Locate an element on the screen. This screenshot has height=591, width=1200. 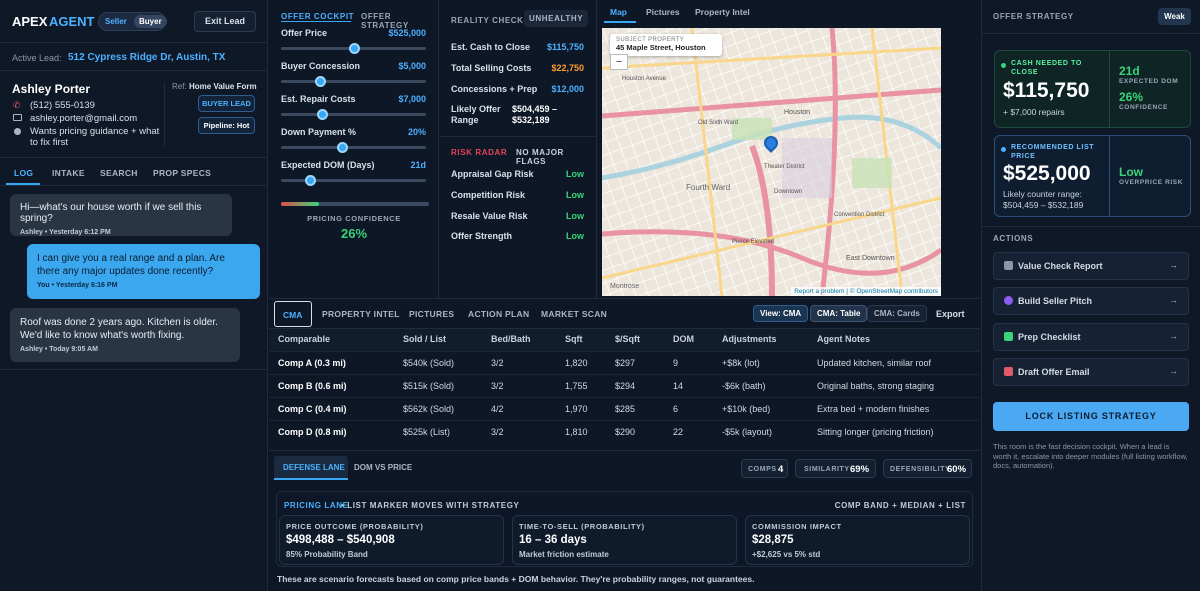
lead-email: ashley.porter@gmail.com is located at coordinates (84, 118).